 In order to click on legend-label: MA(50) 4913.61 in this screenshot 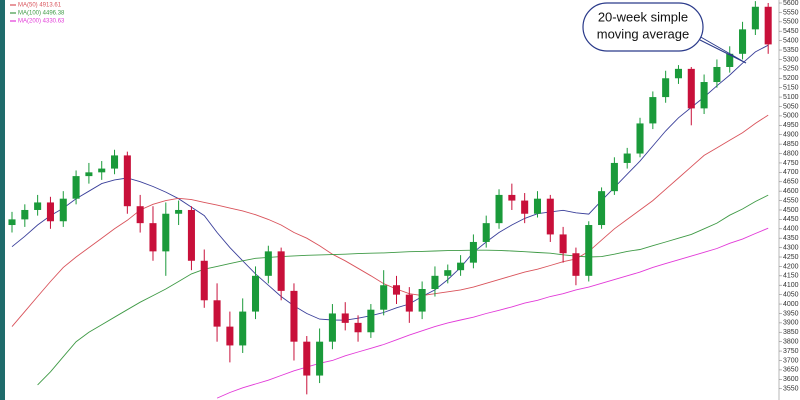, I will do `click(40, 6)`.